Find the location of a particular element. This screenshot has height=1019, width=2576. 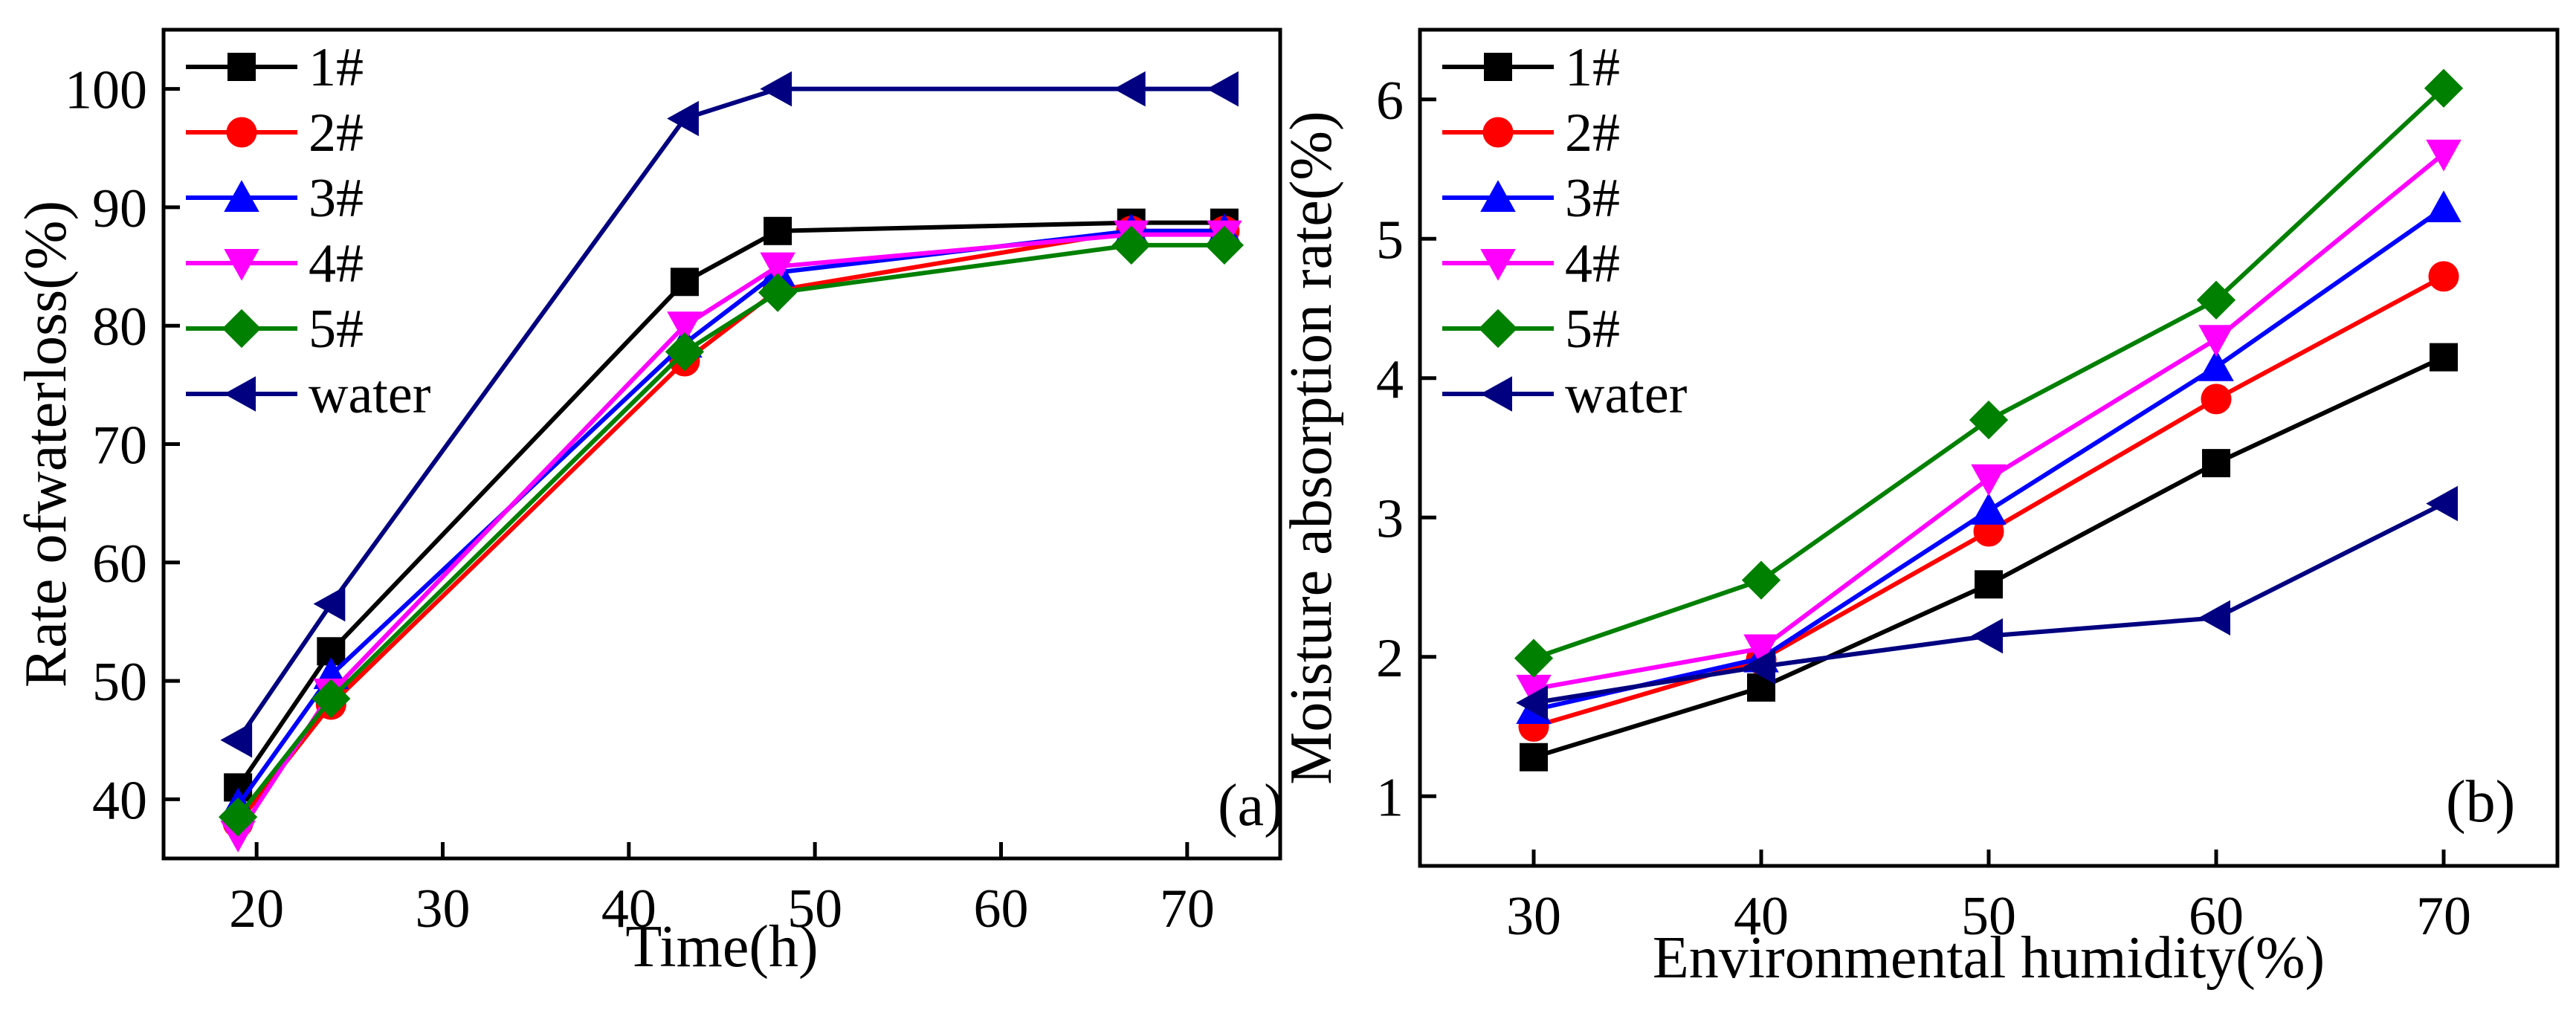

y-tick-label: 60 is located at coordinates (119, 564).